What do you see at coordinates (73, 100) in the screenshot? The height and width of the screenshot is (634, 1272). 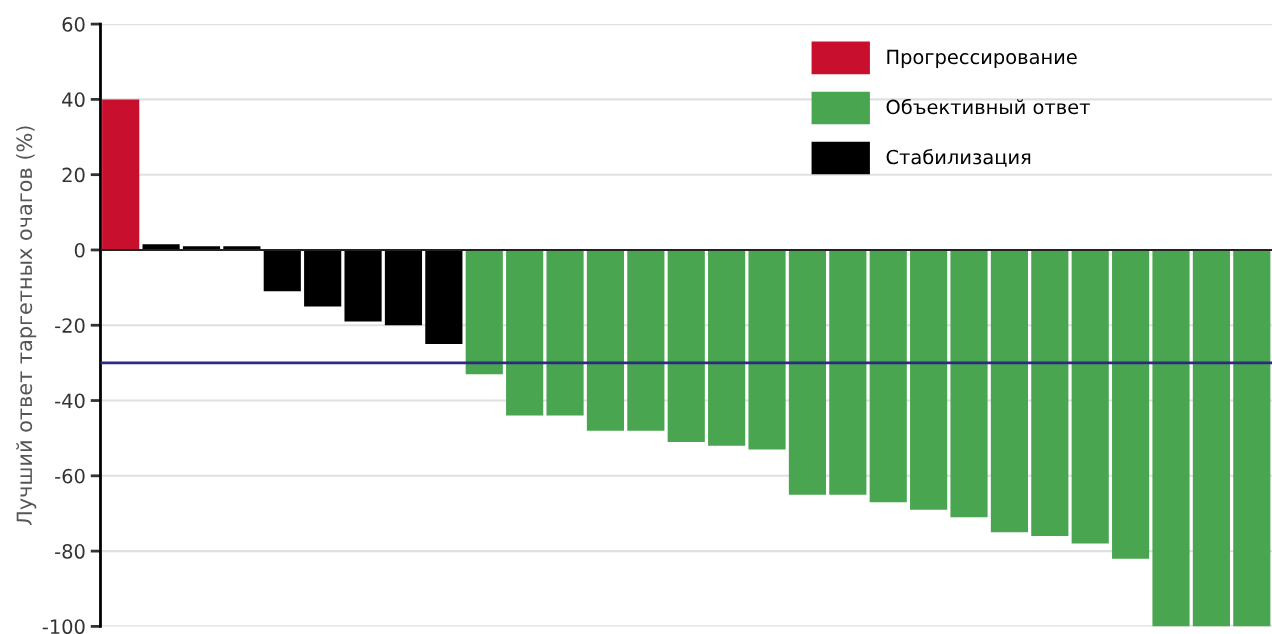 I see `y-tick-label: 40` at bounding box center [73, 100].